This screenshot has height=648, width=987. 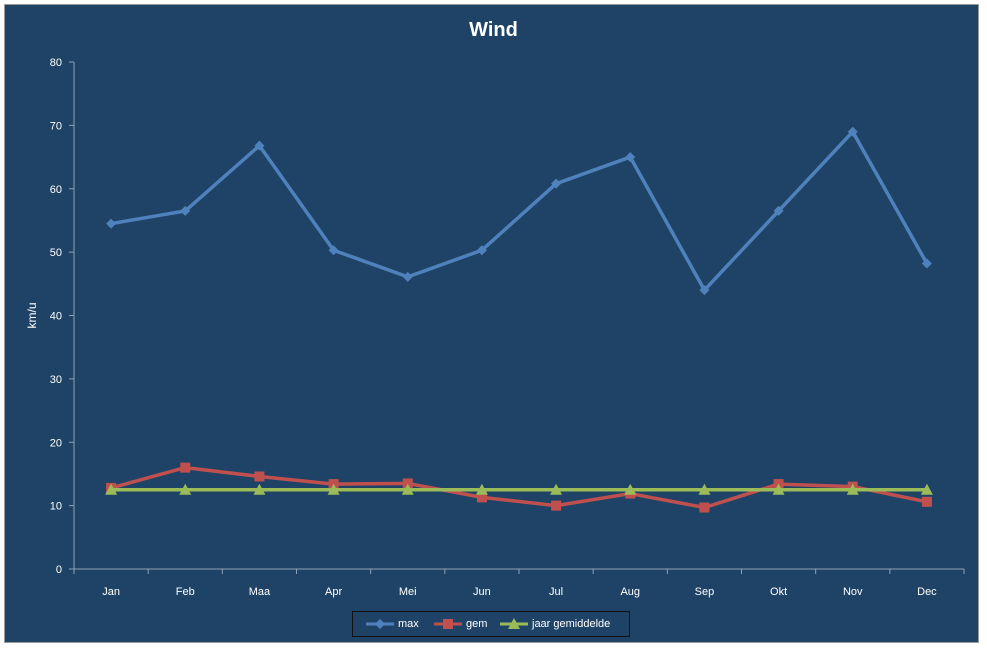 I want to click on x-tick-label: Jul, so click(x=556, y=592).